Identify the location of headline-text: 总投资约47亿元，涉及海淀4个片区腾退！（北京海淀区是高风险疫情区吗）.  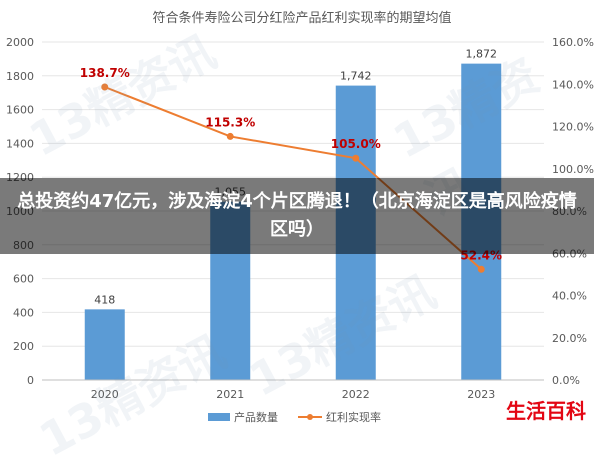
(297, 215).